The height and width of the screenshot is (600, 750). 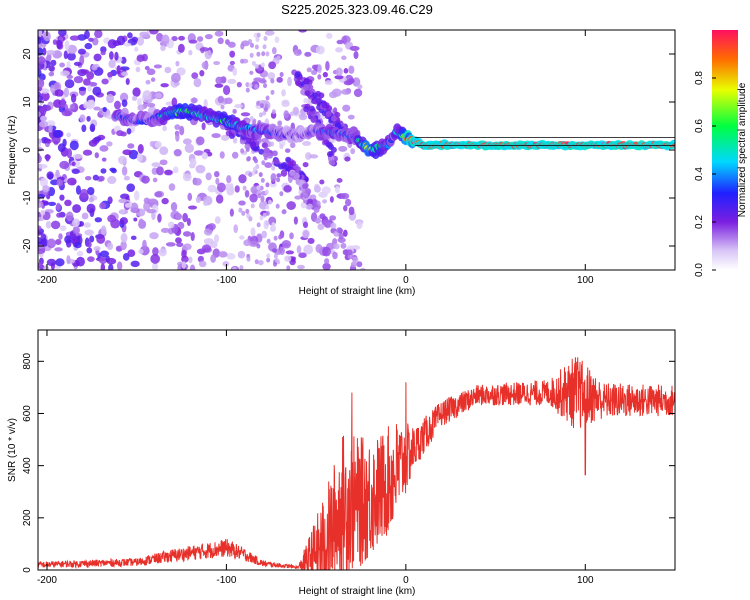 What do you see at coordinates (27, 517) in the screenshot?
I see `y-tick-label: 200` at bounding box center [27, 517].